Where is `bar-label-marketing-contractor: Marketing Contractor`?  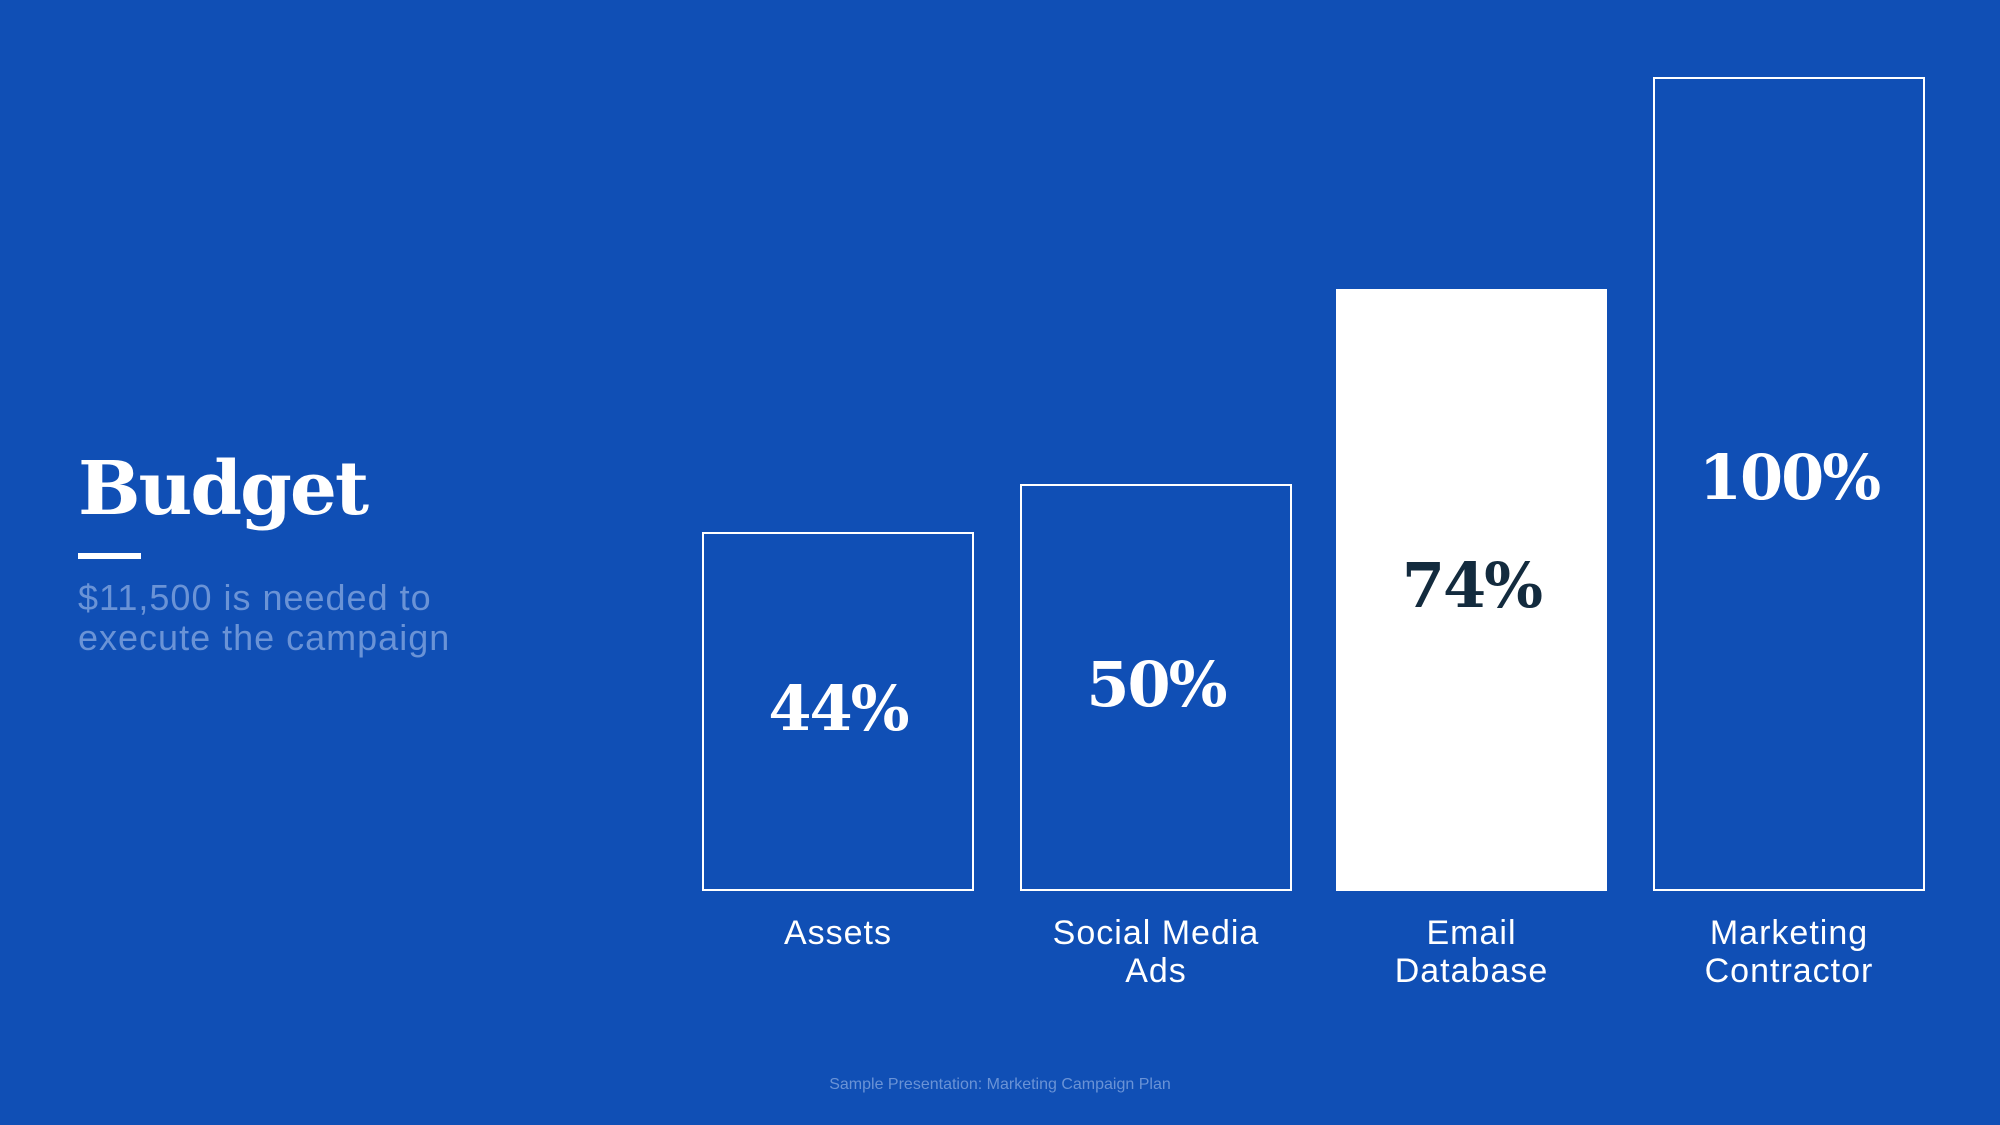 bar-label-marketing-contractor: Marketing Contractor is located at coordinates (1789, 952).